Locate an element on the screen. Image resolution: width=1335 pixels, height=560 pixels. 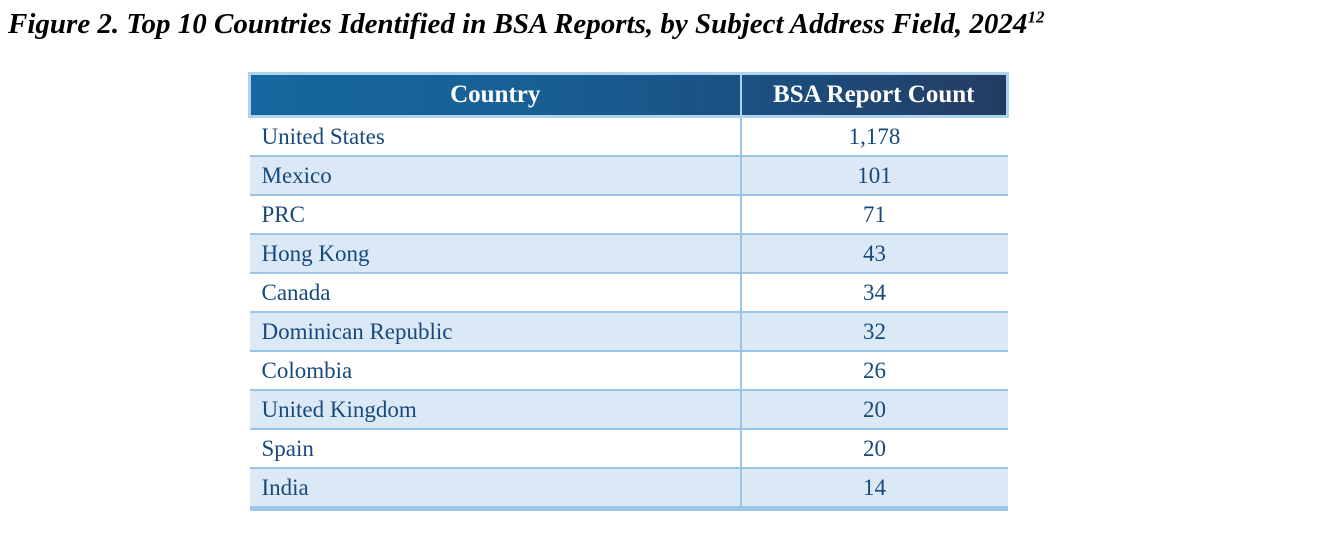
table-row: Colombia 26 is located at coordinates (628, 371).